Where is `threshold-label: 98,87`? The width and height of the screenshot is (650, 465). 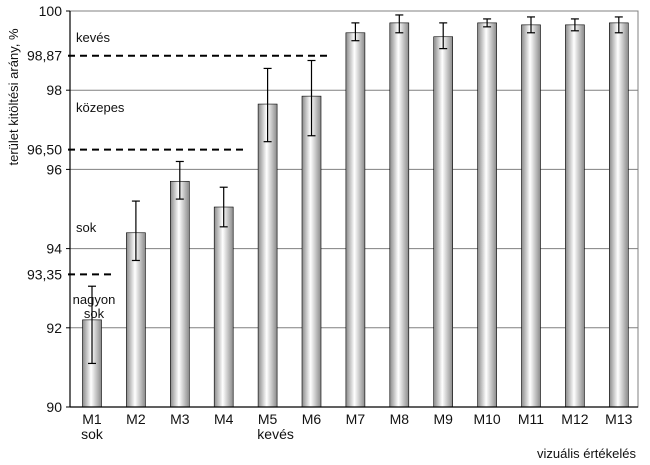 threshold-label: 98,87 is located at coordinates (44, 56).